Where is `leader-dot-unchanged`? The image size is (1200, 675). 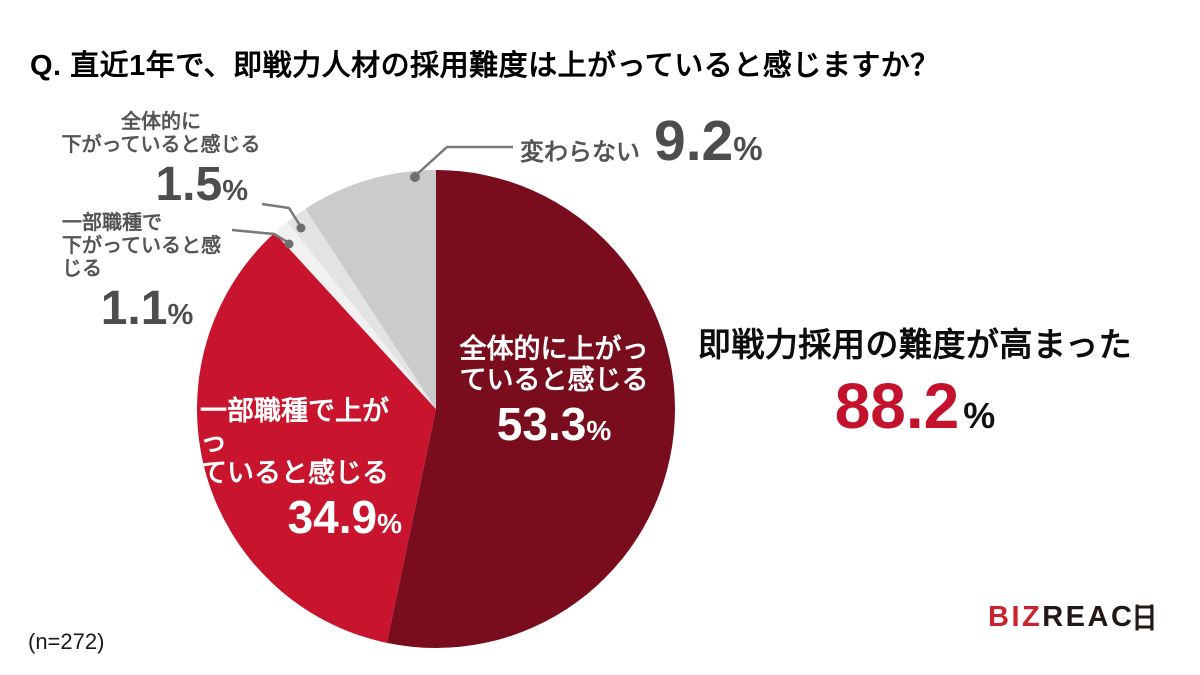
leader-dot-unchanged is located at coordinates (415, 177).